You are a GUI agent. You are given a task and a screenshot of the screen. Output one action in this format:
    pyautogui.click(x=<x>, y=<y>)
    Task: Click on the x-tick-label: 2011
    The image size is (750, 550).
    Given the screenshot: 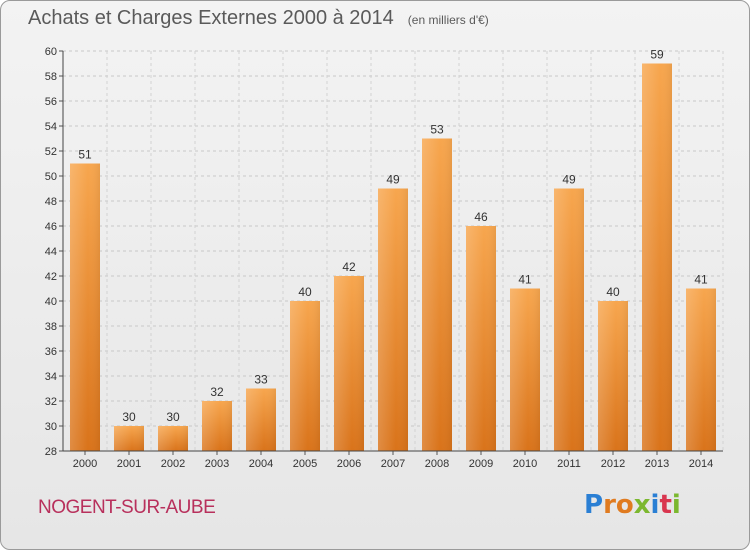 What is the action you would take?
    pyautogui.click(x=569, y=464)
    